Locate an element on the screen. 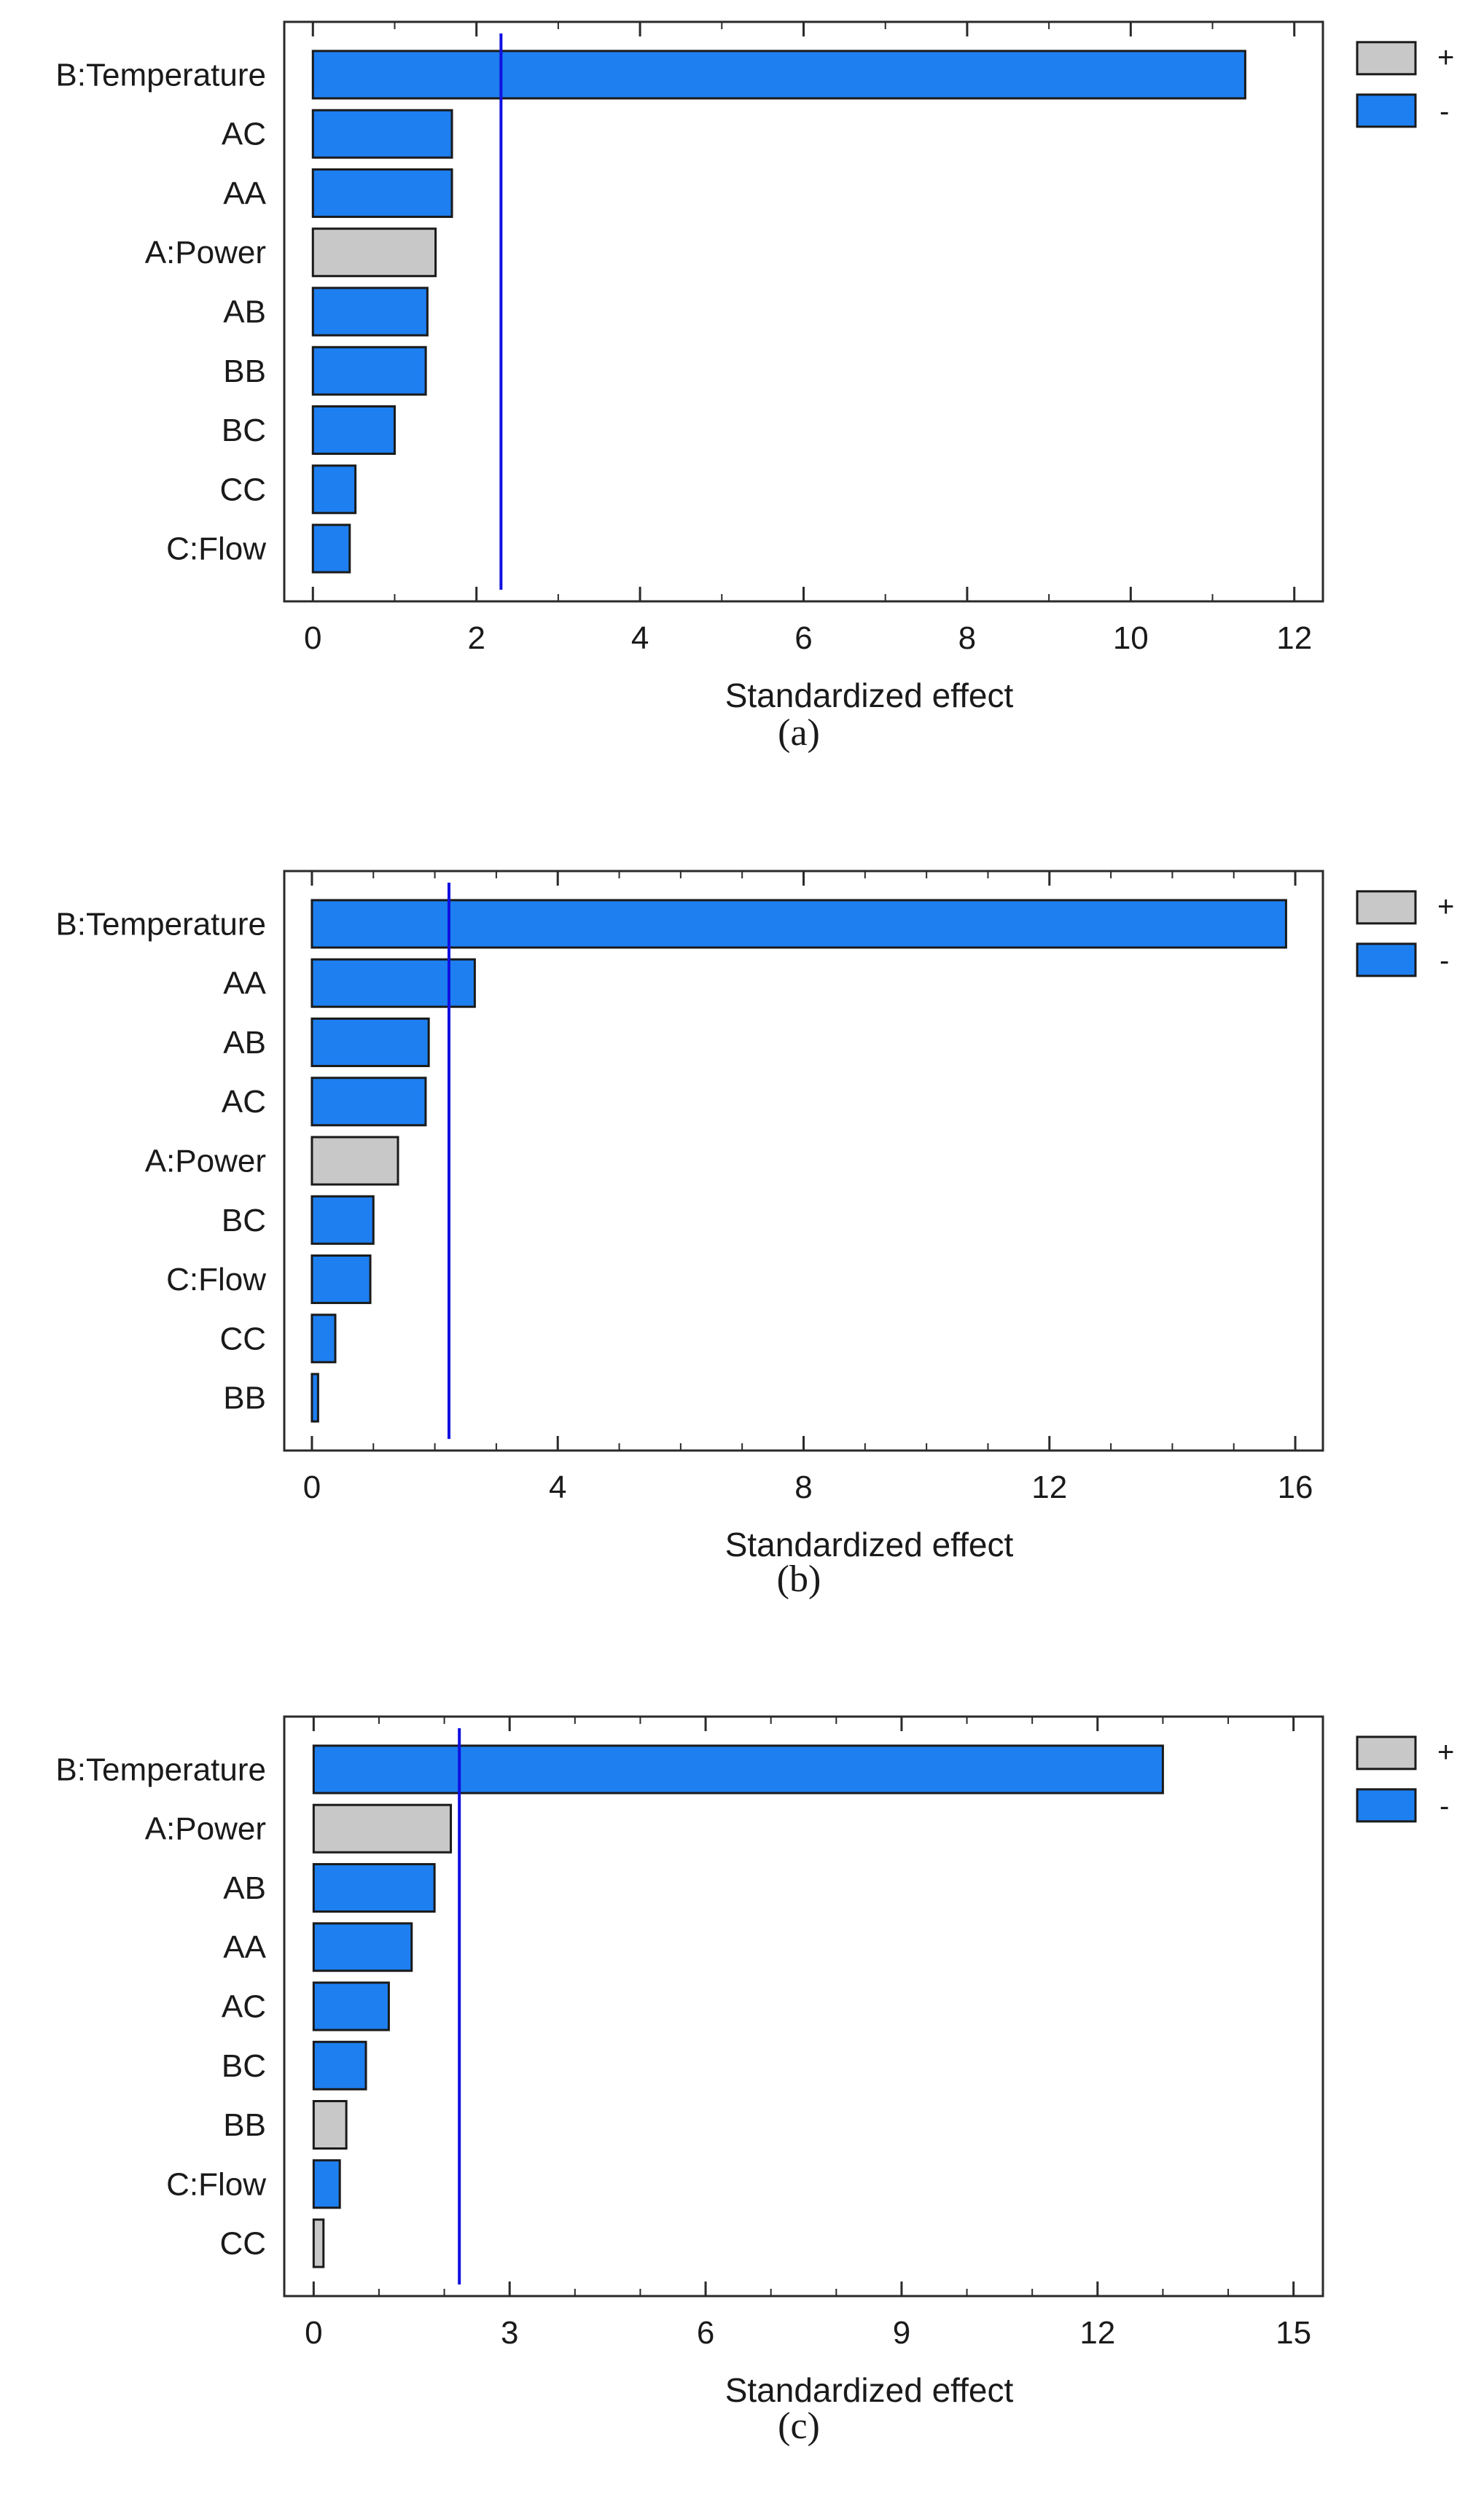 The width and height of the screenshot is (1484, 2506). panel-caption: (b) is located at coordinates (799, 1579).